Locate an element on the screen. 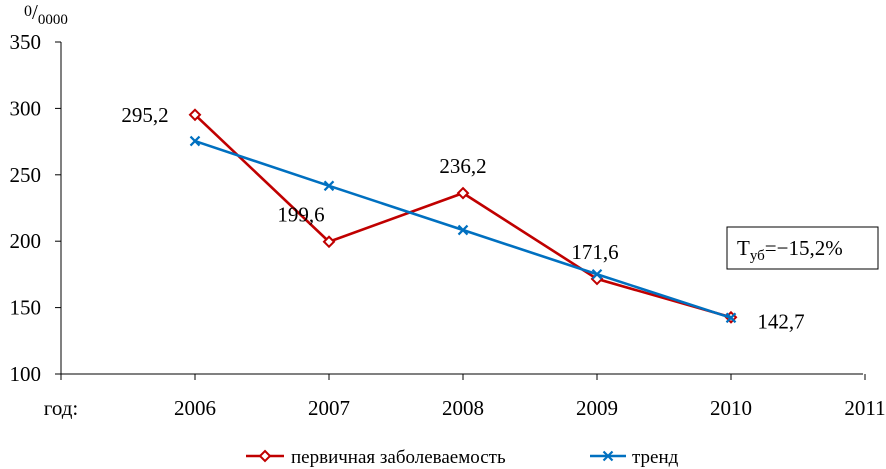  x-tick-label: 2007 is located at coordinates (329, 408).